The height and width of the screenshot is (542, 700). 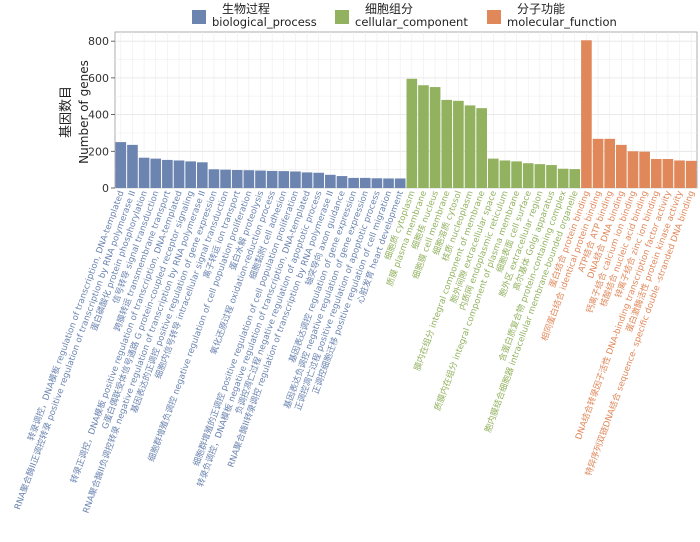 I want to click on legend-label-cn: 分子功能, so click(x=541, y=9).